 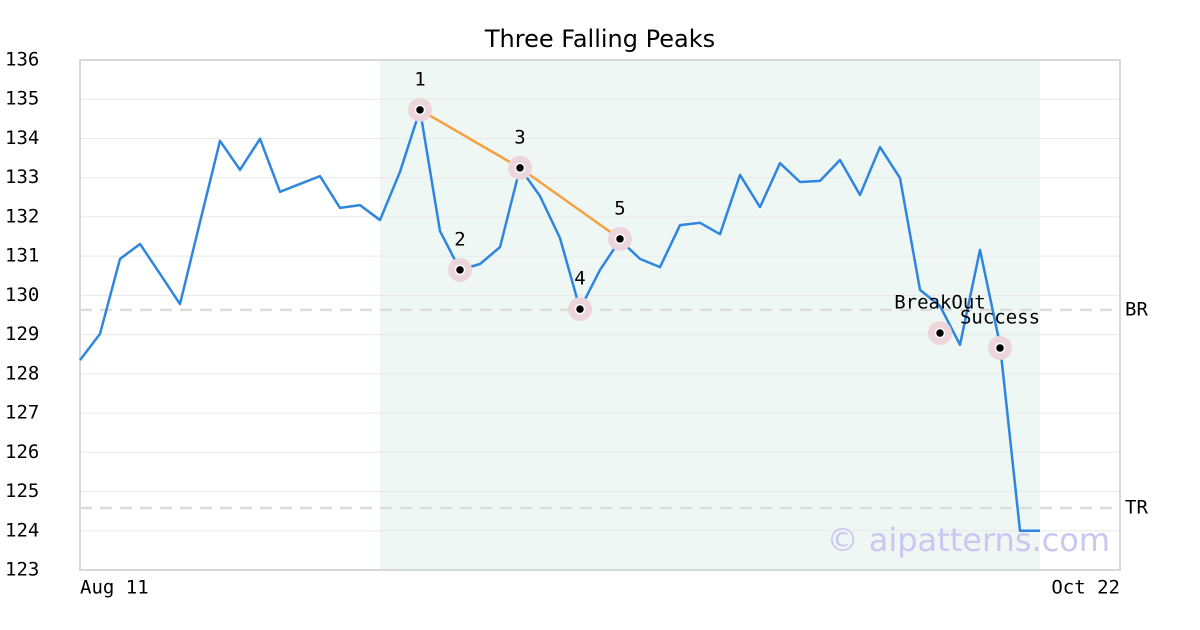 I want to click on y-tick-label: 130, so click(x=22, y=295).